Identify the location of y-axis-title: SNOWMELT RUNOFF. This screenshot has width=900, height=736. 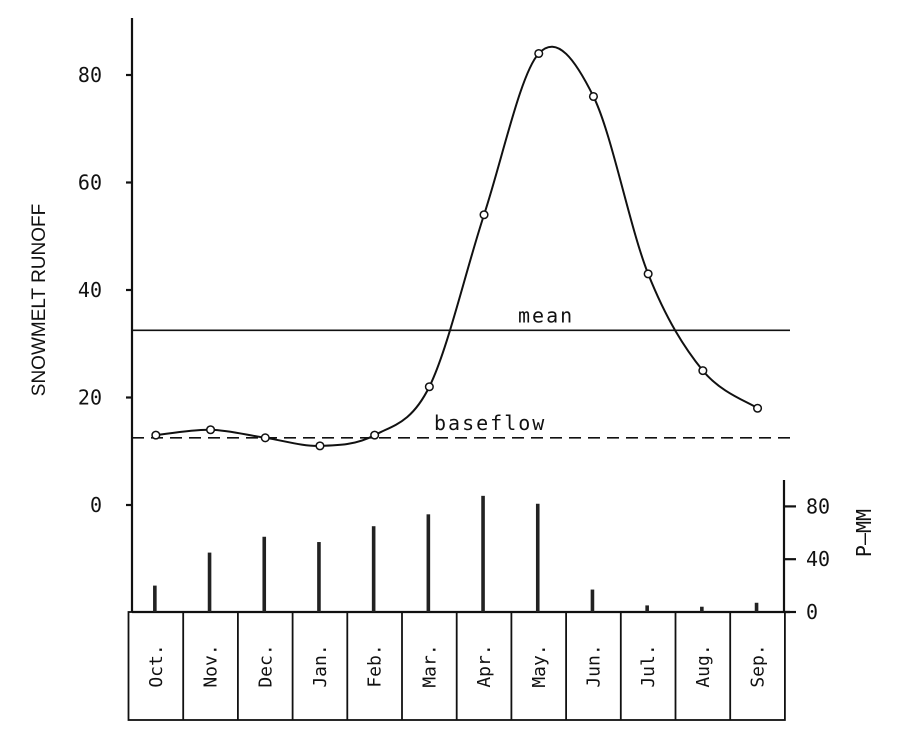
(39, 300).